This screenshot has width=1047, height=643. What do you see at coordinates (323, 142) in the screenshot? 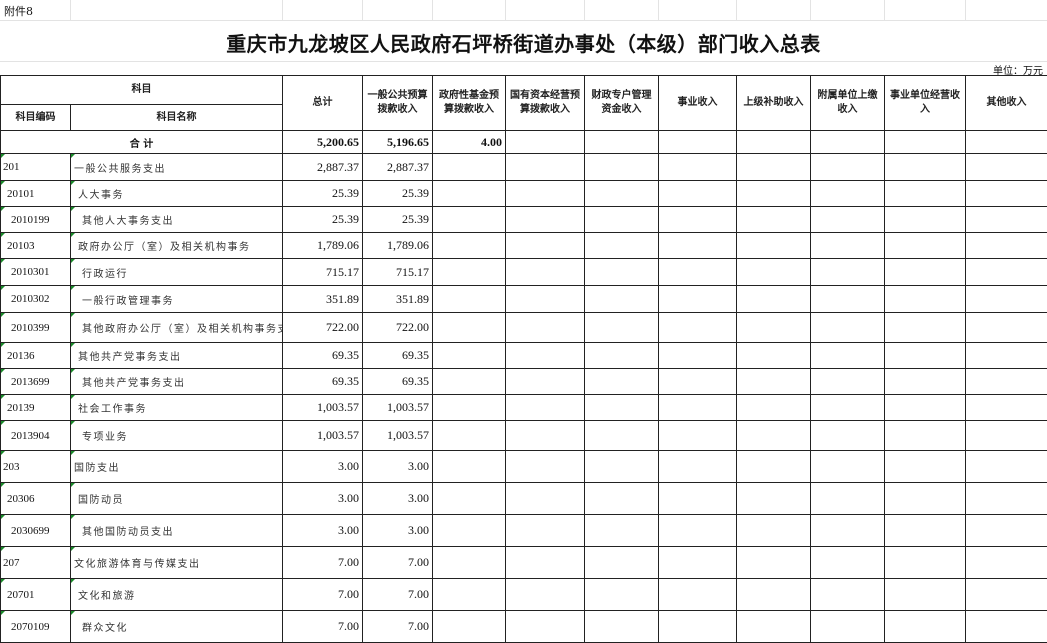
I see `total-total: 5,200.65` at bounding box center [323, 142].